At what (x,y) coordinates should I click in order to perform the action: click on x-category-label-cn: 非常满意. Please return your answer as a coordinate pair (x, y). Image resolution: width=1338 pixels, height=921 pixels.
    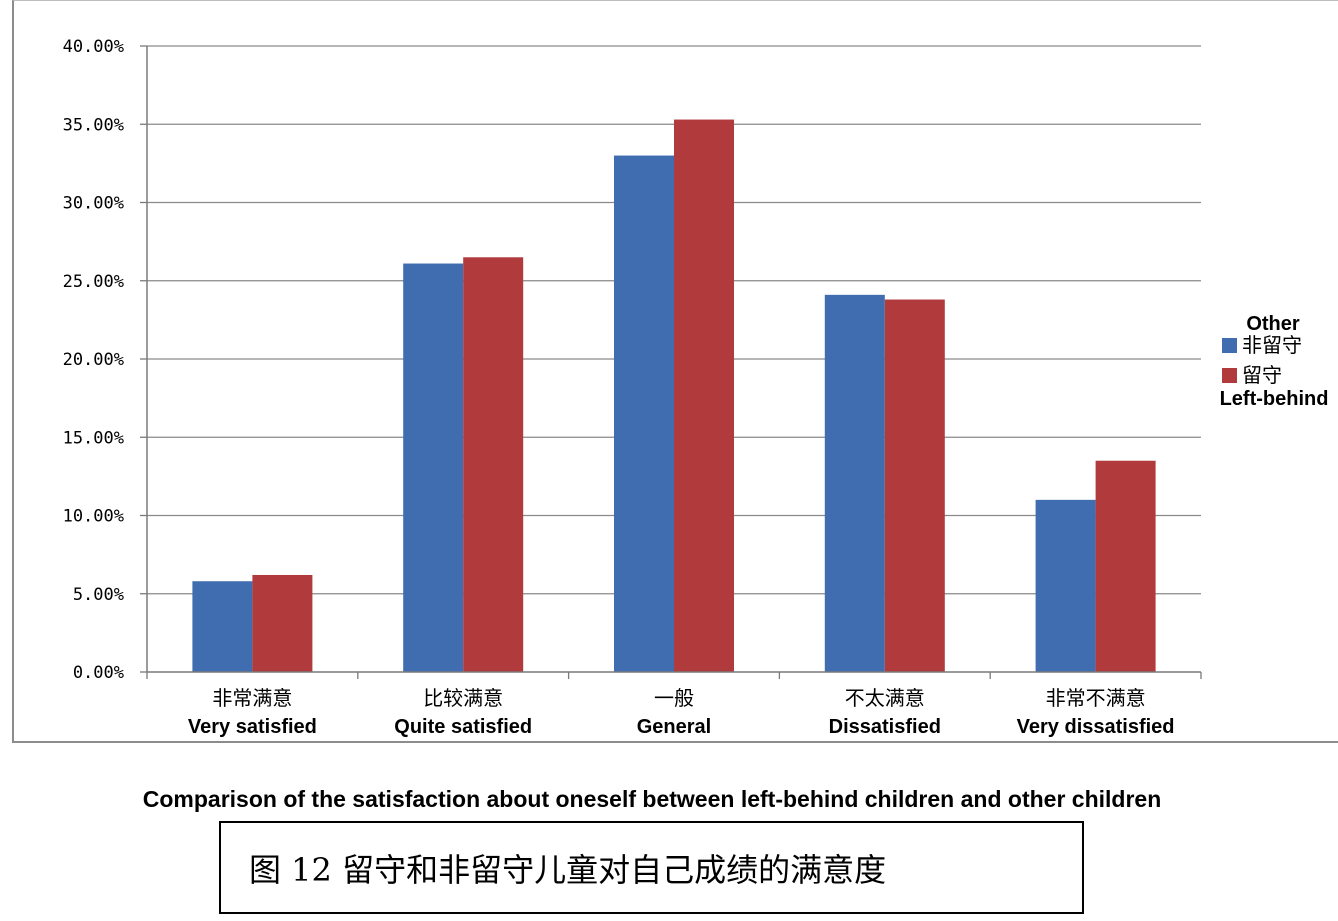
    Looking at the image, I should click on (252, 698).